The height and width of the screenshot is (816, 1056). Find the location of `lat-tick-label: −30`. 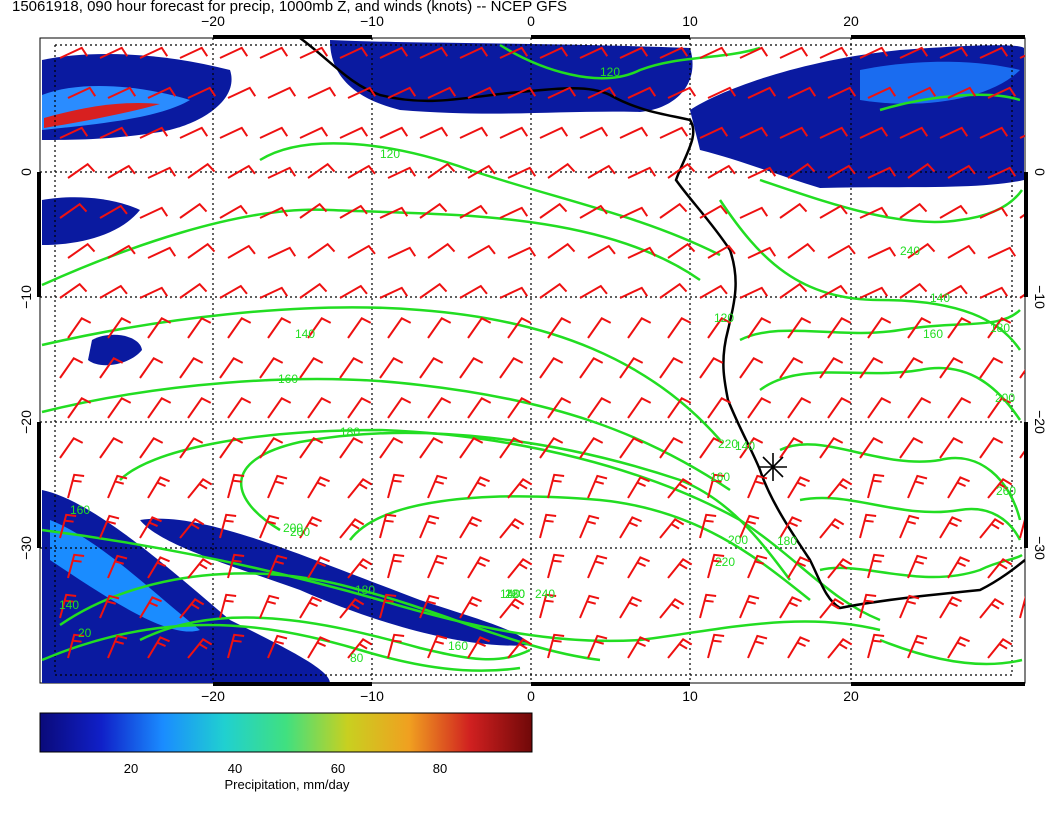

lat-tick-label: −30 is located at coordinates (26, 548).